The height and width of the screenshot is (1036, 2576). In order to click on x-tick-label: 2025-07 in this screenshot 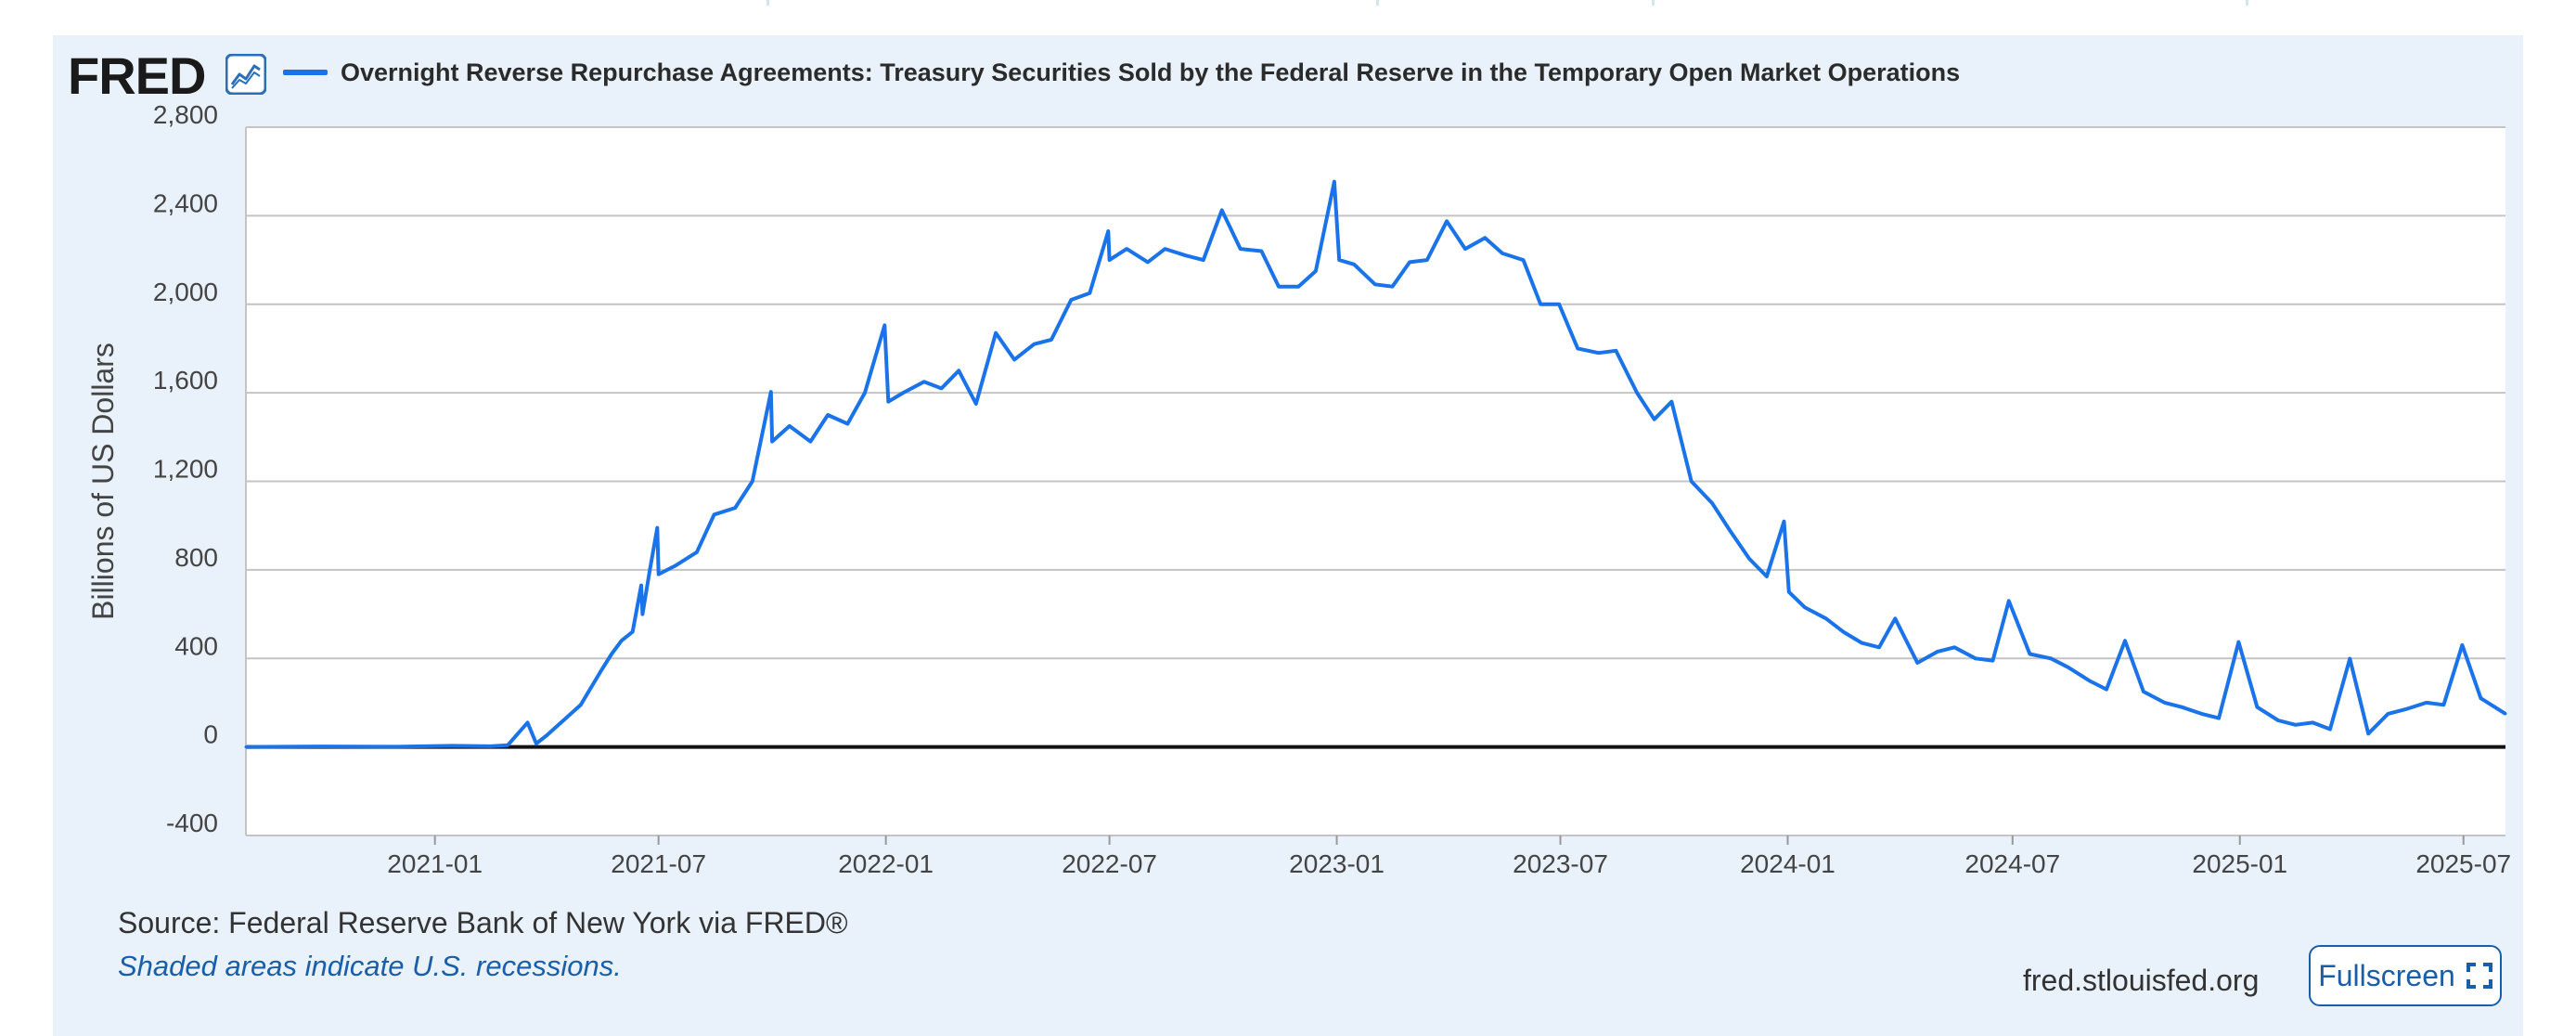, I will do `click(2463, 863)`.